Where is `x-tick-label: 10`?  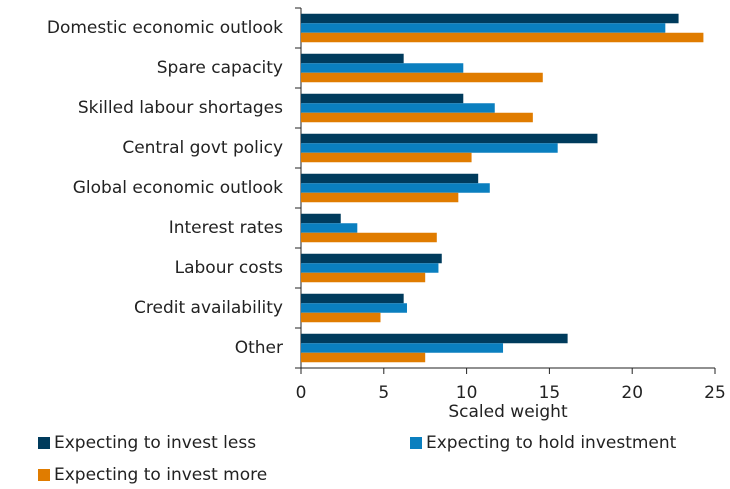 x-tick-label: 10 is located at coordinates (467, 393).